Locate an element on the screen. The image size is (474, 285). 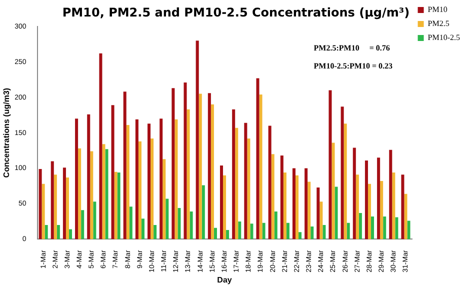
legend-label: PM2.5 is located at coordinates (439, 23).